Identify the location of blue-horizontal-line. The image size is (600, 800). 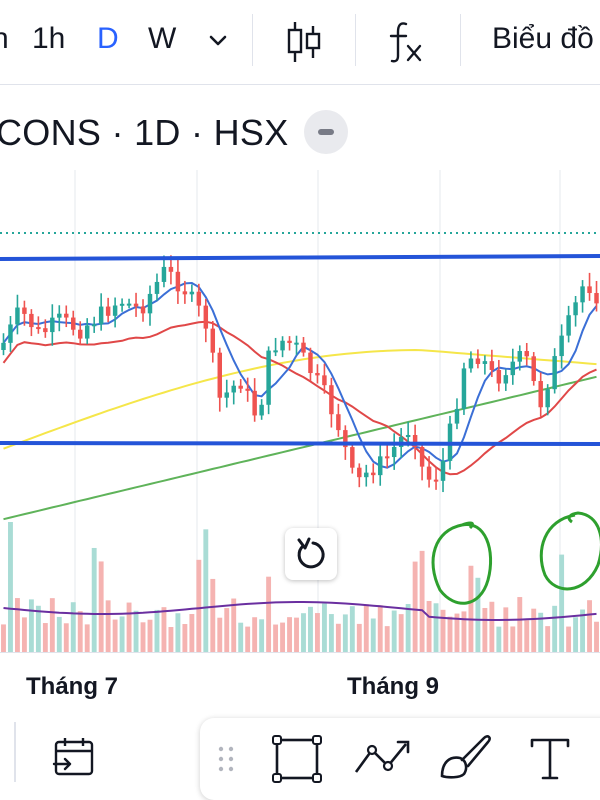
(300, 443).